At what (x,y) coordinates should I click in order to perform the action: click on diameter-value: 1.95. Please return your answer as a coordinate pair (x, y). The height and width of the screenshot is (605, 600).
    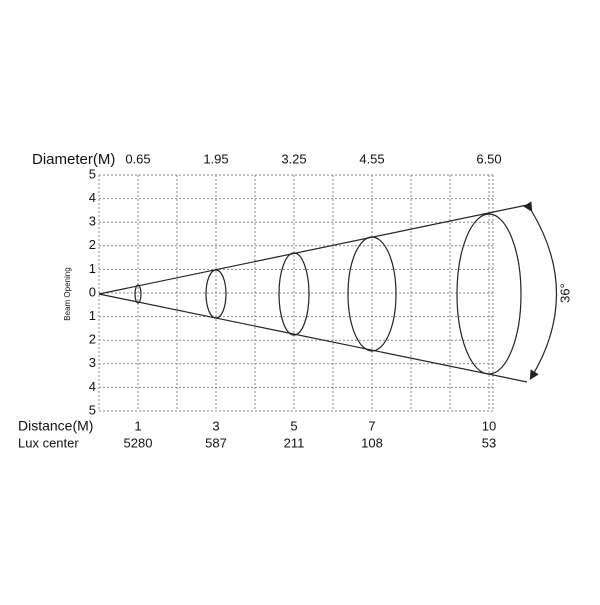
    Looking at the image, I should click on (215, 158).